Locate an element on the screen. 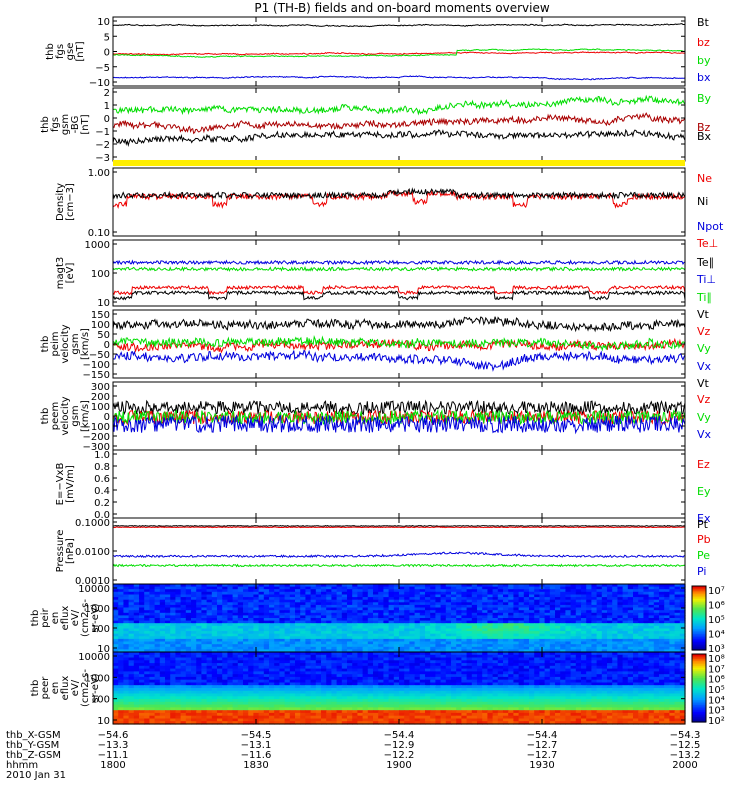 The image size is (750, 800). ytick-label: −2 is located at coordinates (102, 145).